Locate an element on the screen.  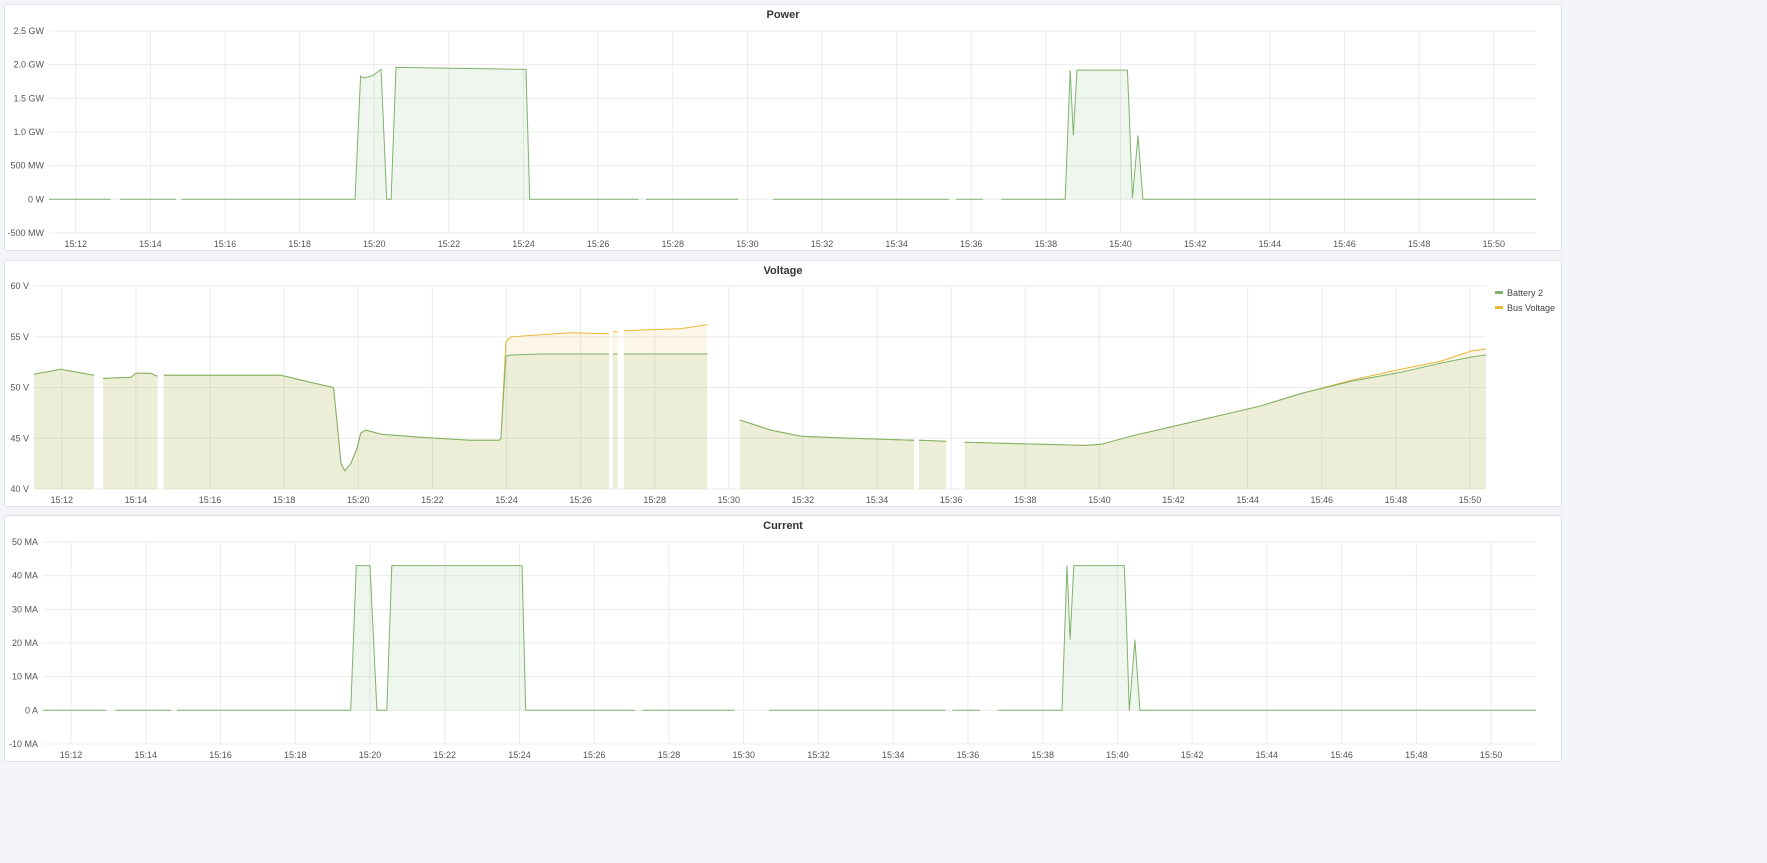
y-tick-label: 50 MA is located at coordinates (25, 542).